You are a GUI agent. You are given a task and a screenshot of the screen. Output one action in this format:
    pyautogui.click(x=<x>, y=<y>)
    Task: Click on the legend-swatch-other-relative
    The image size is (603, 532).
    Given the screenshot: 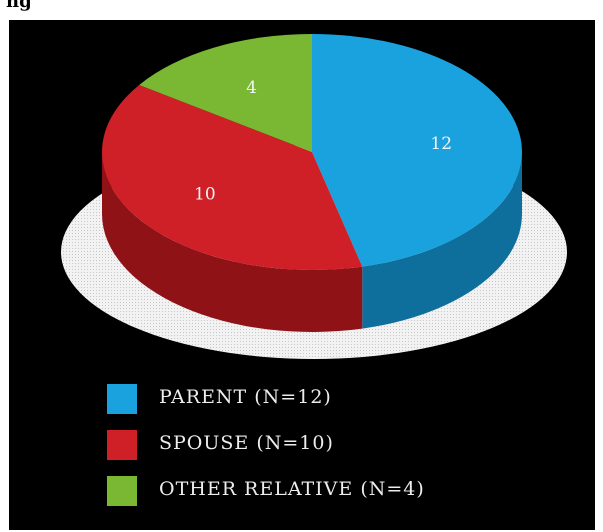 What is the action you would take?
    pyautogui.click(x=122, y=491)
    